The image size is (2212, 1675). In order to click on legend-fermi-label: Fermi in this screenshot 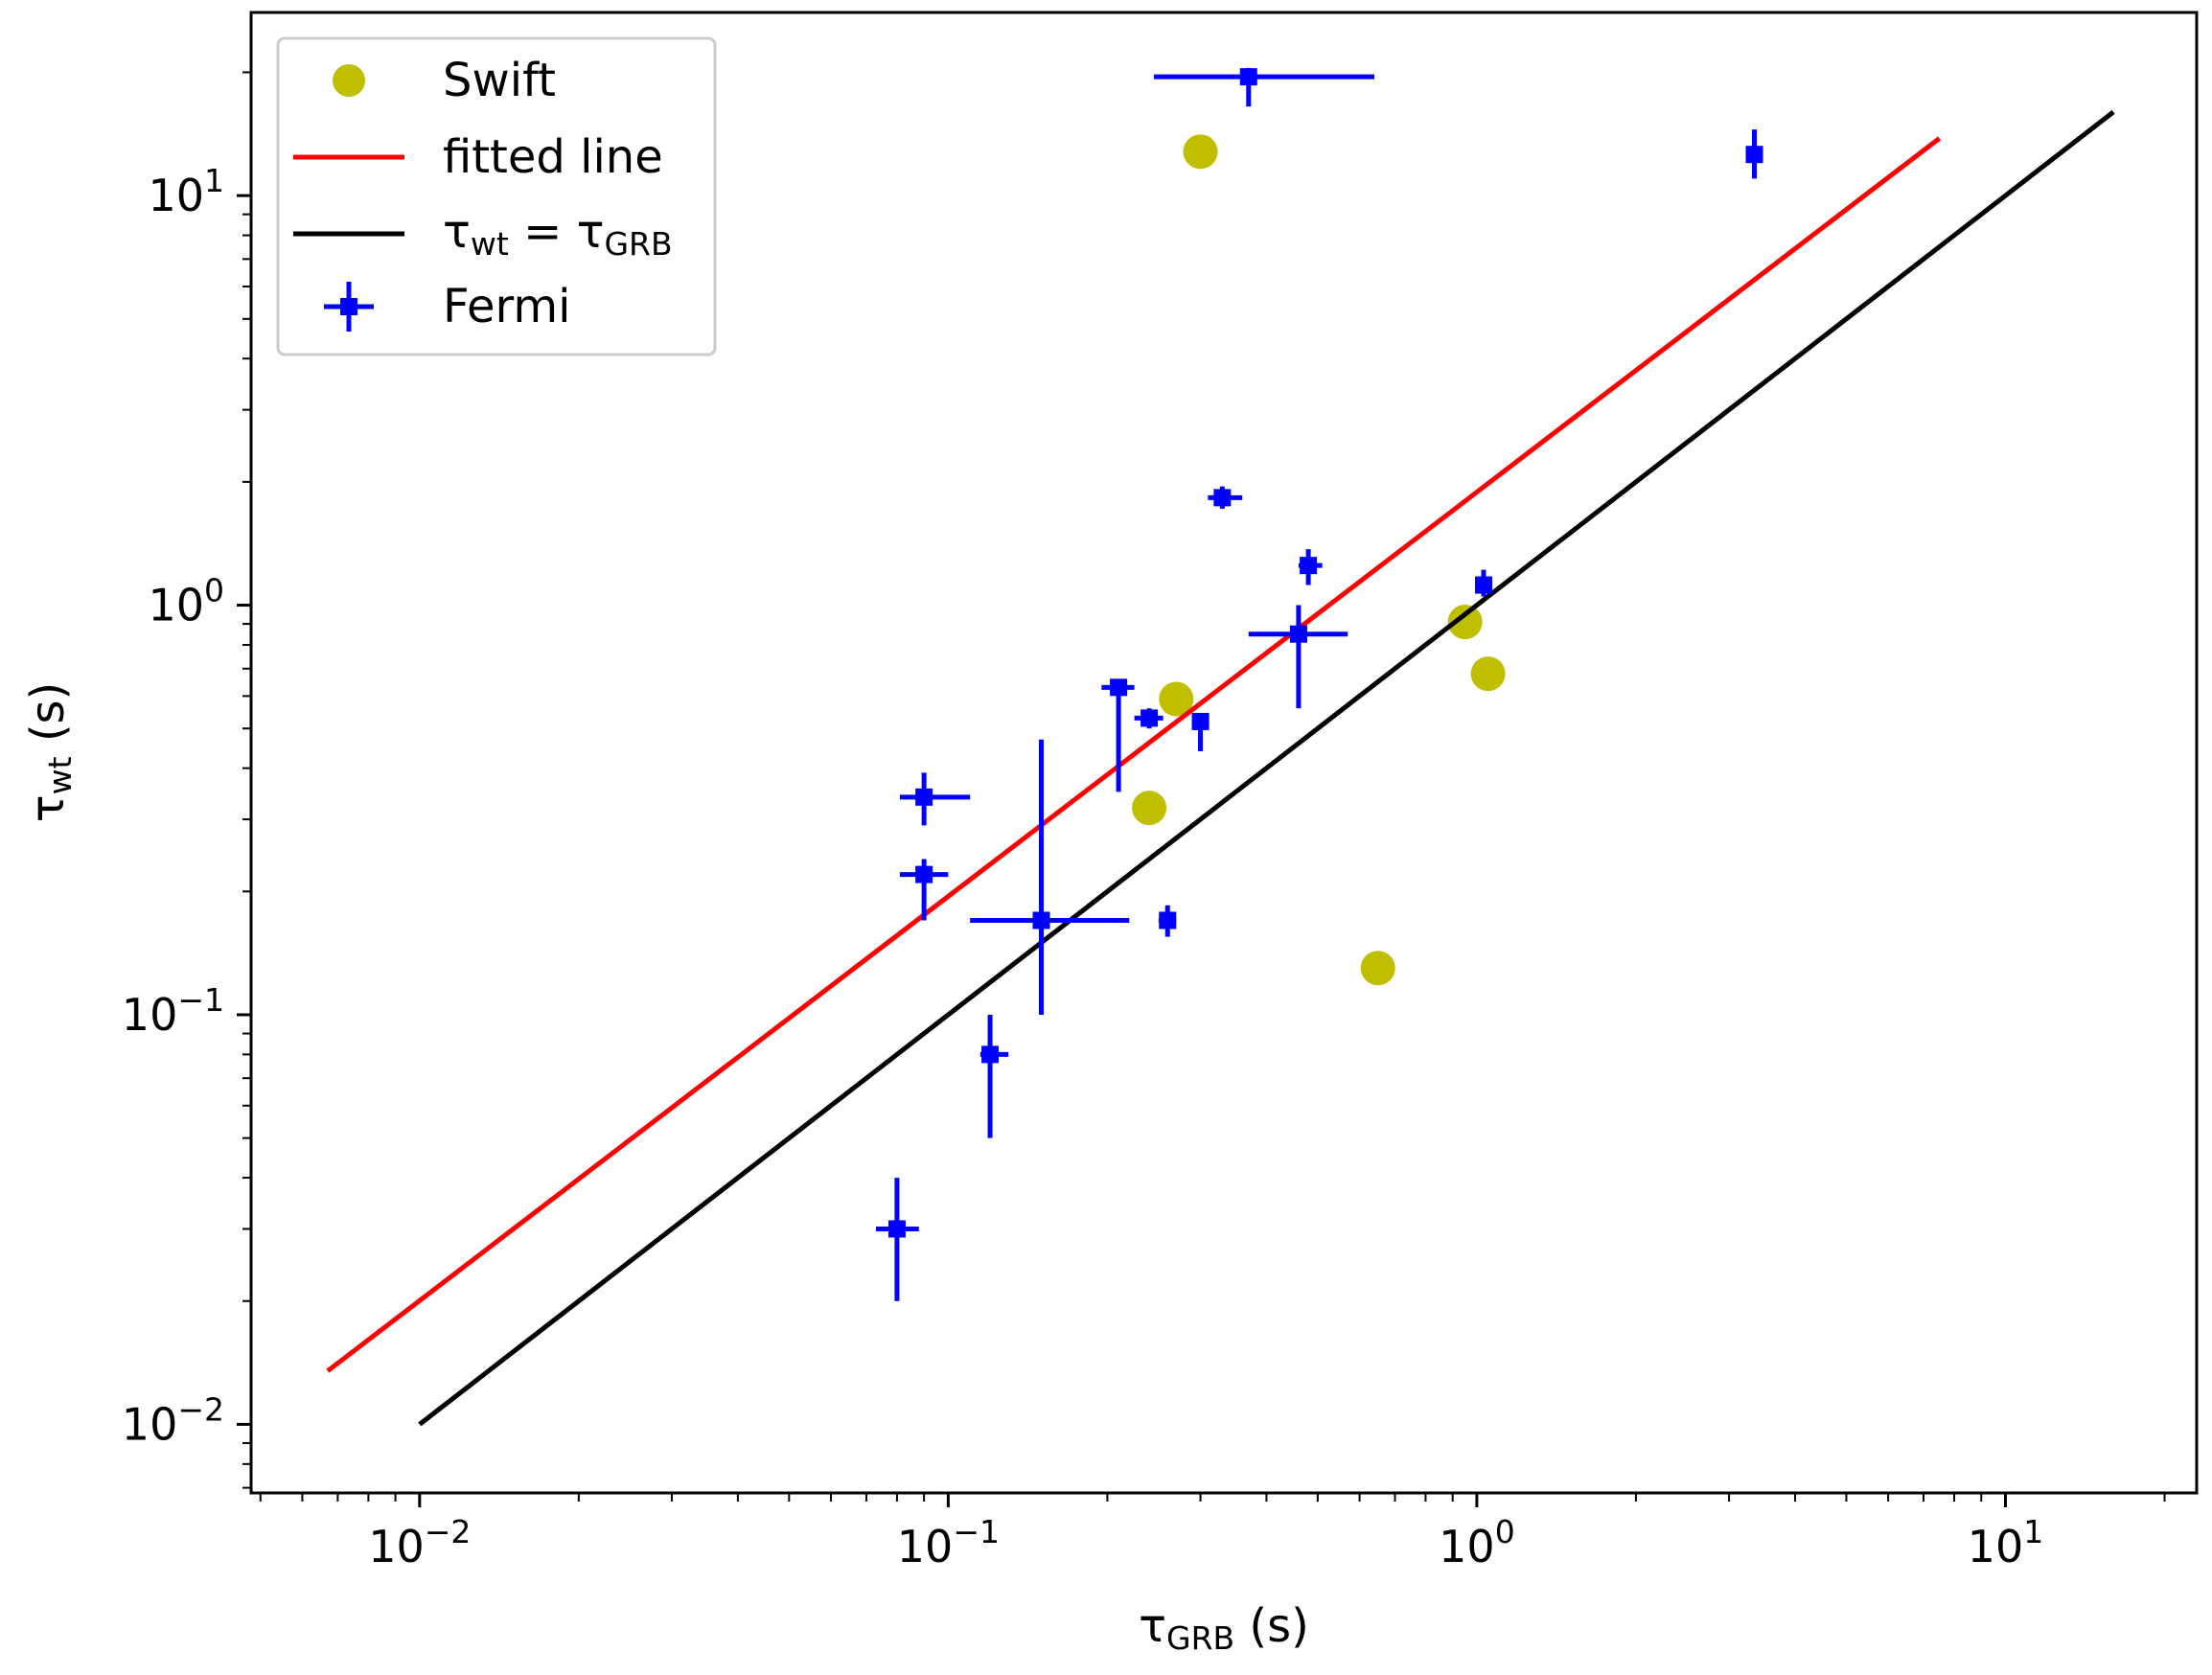, I will do `click(507, 306)`.